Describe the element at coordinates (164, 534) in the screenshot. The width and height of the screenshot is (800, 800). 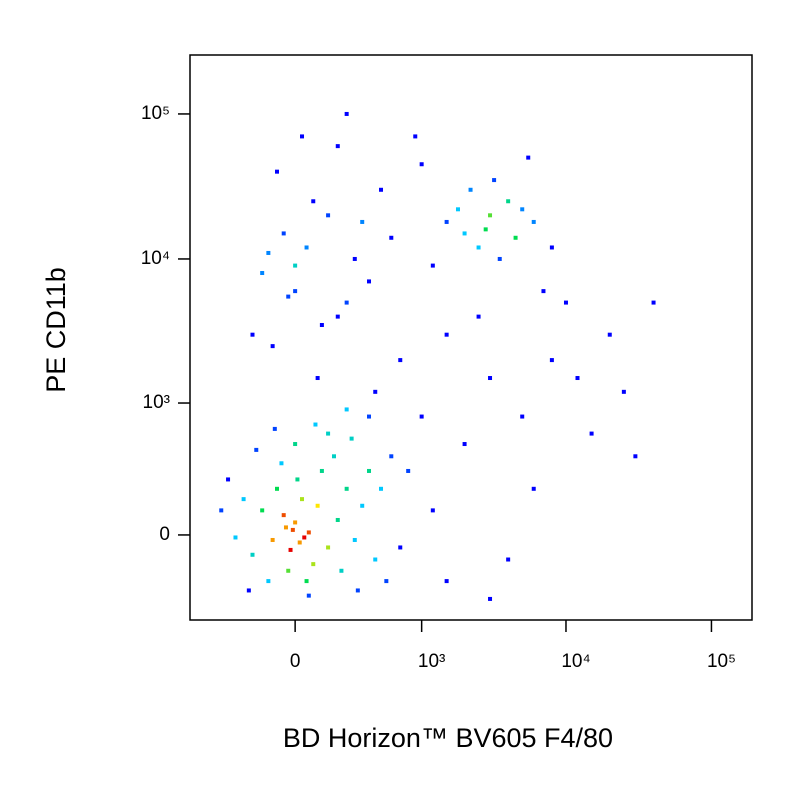
I see `y-tick-label: 0` at that location.